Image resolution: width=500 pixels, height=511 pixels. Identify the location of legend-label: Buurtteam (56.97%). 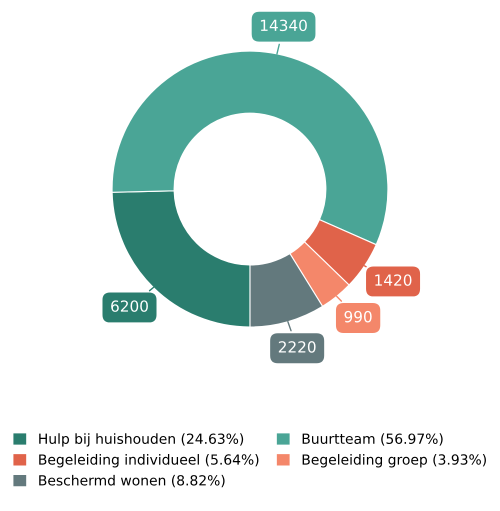
(372, 439).